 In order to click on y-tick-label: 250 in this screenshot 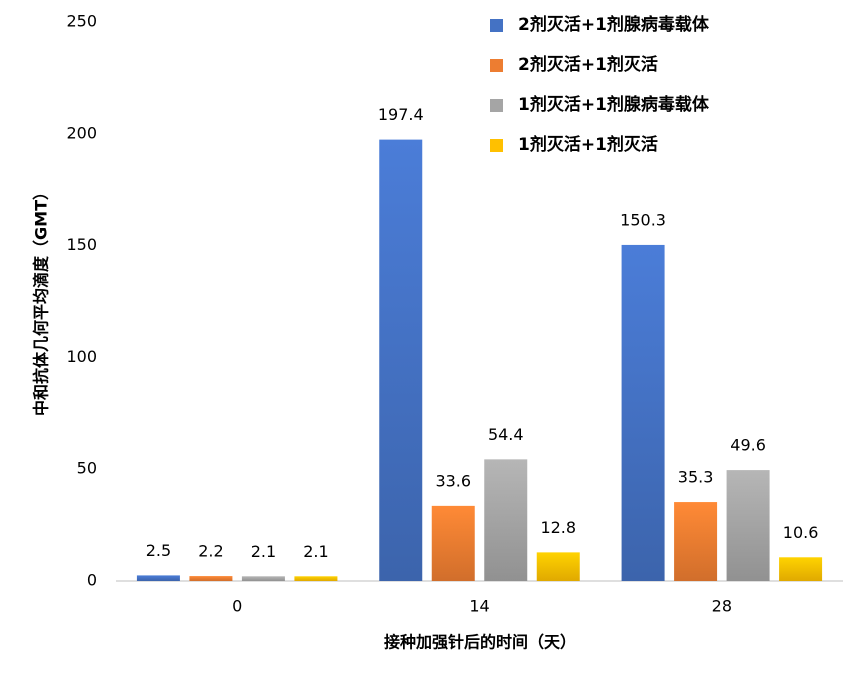, I will do `click(81, 21)`.